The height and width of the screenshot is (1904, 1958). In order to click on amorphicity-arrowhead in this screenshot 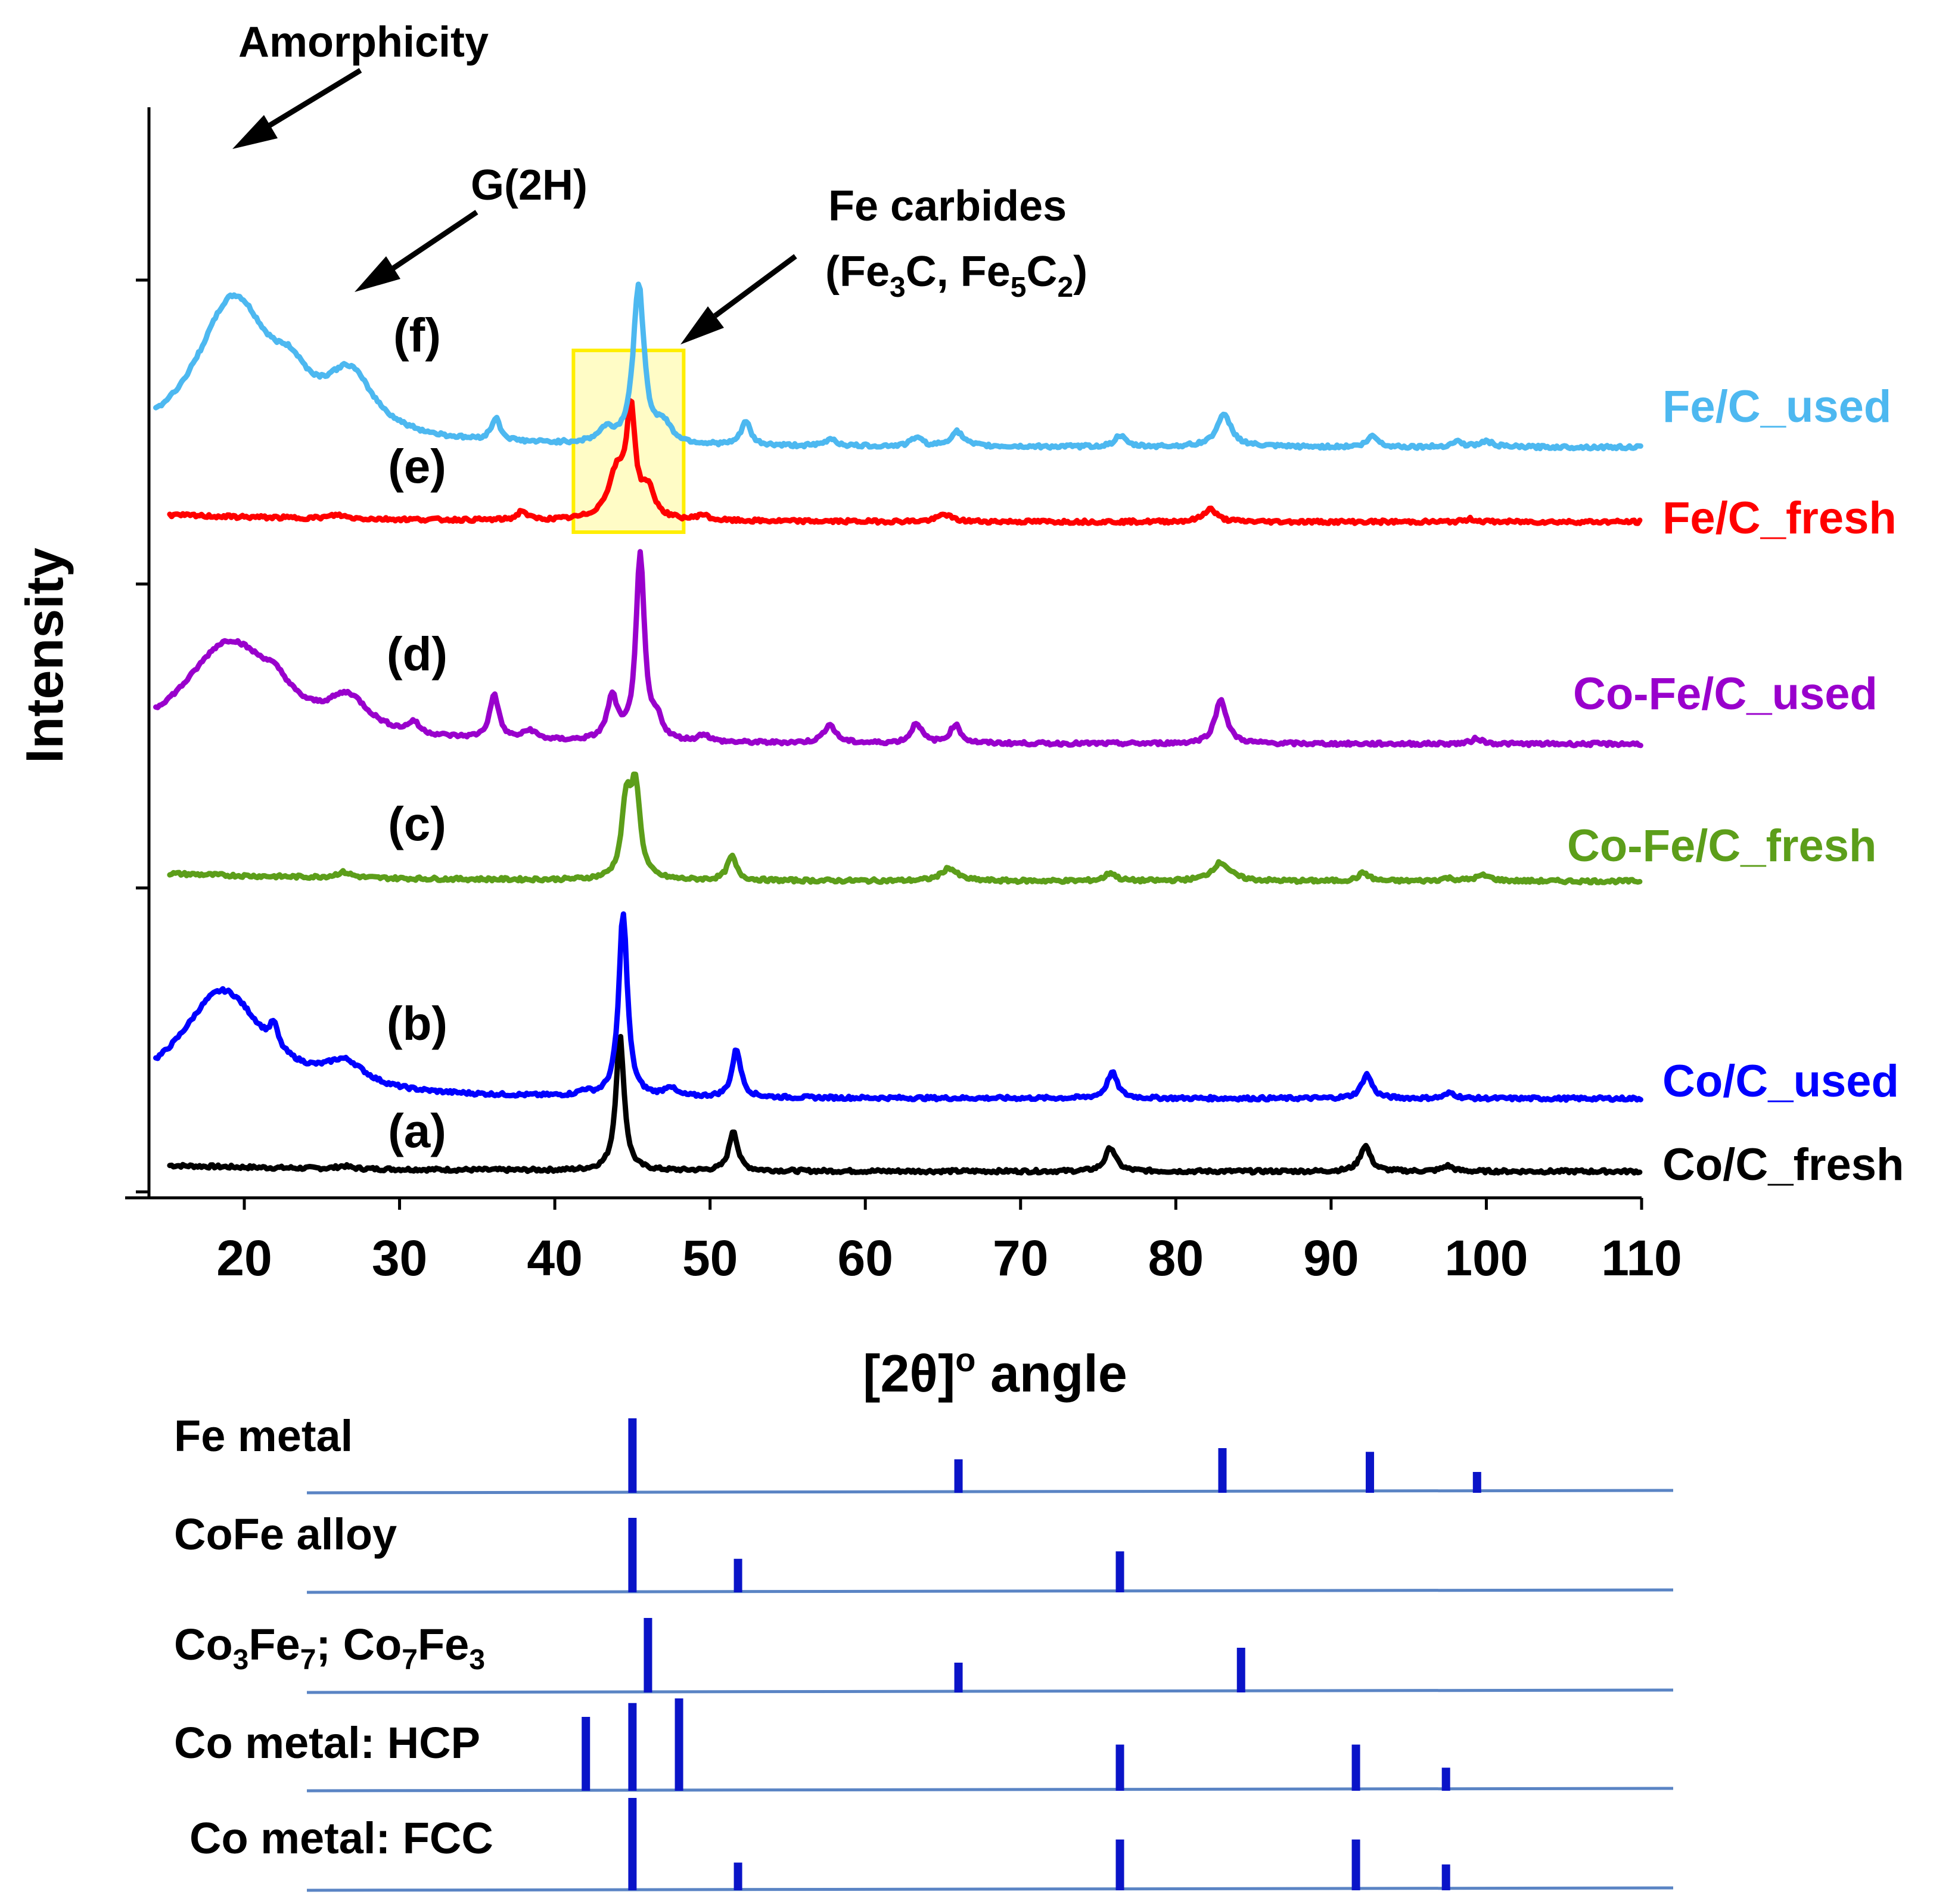, I will do `click(255, 132)`.